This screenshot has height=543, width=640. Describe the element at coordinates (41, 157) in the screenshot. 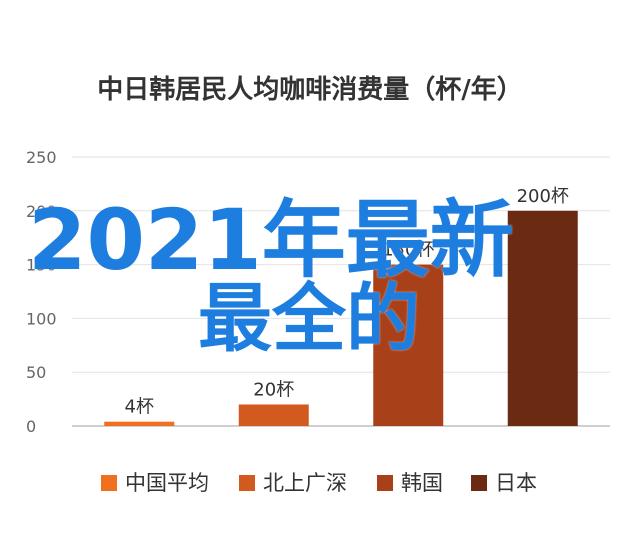

I see `y-tick-label: 250` at that location.